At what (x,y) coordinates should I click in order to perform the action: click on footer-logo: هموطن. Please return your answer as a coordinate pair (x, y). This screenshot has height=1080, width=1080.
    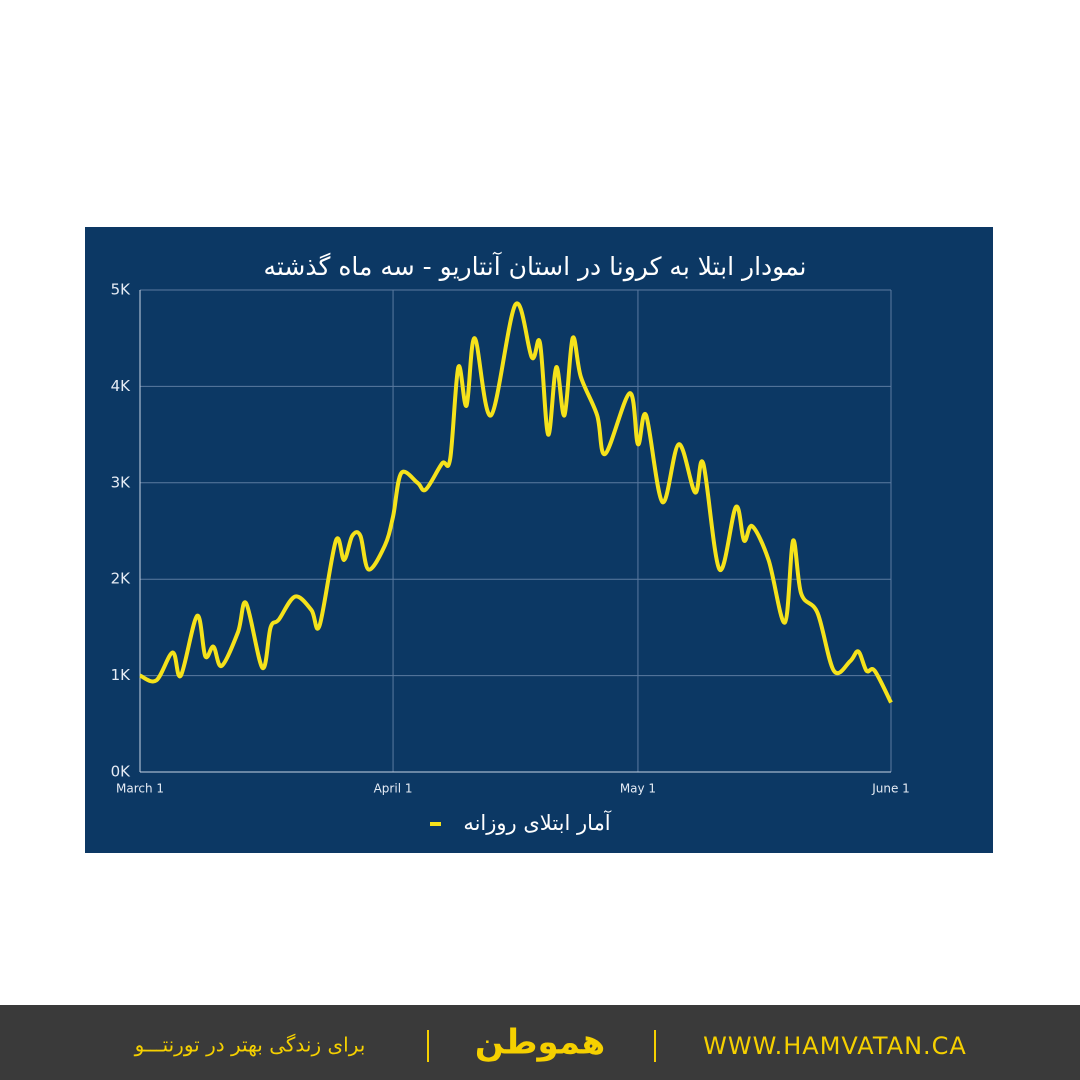
    Looking at the image, I should click on (540, 1043).